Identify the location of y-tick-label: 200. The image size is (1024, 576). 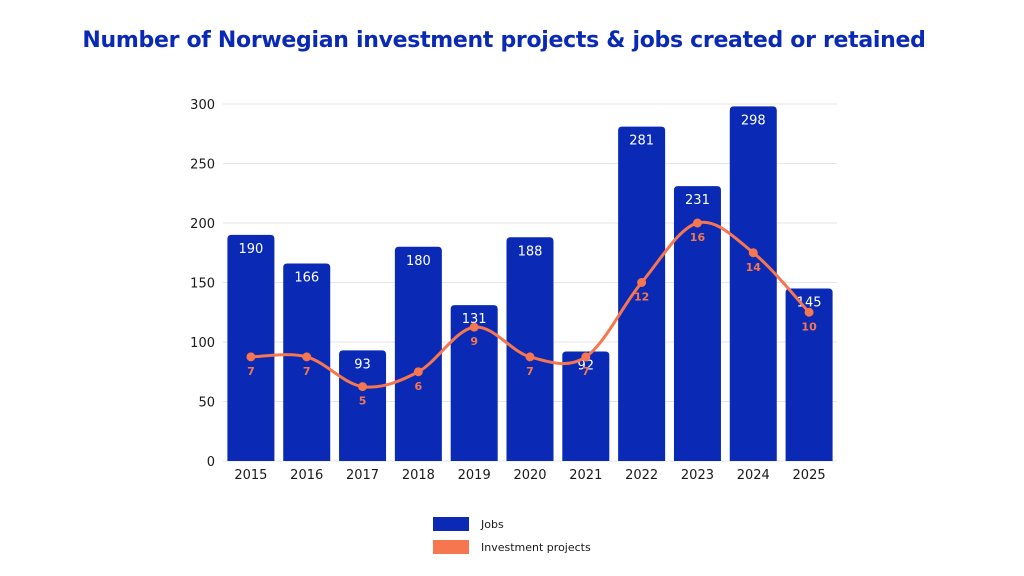
(202, 224).